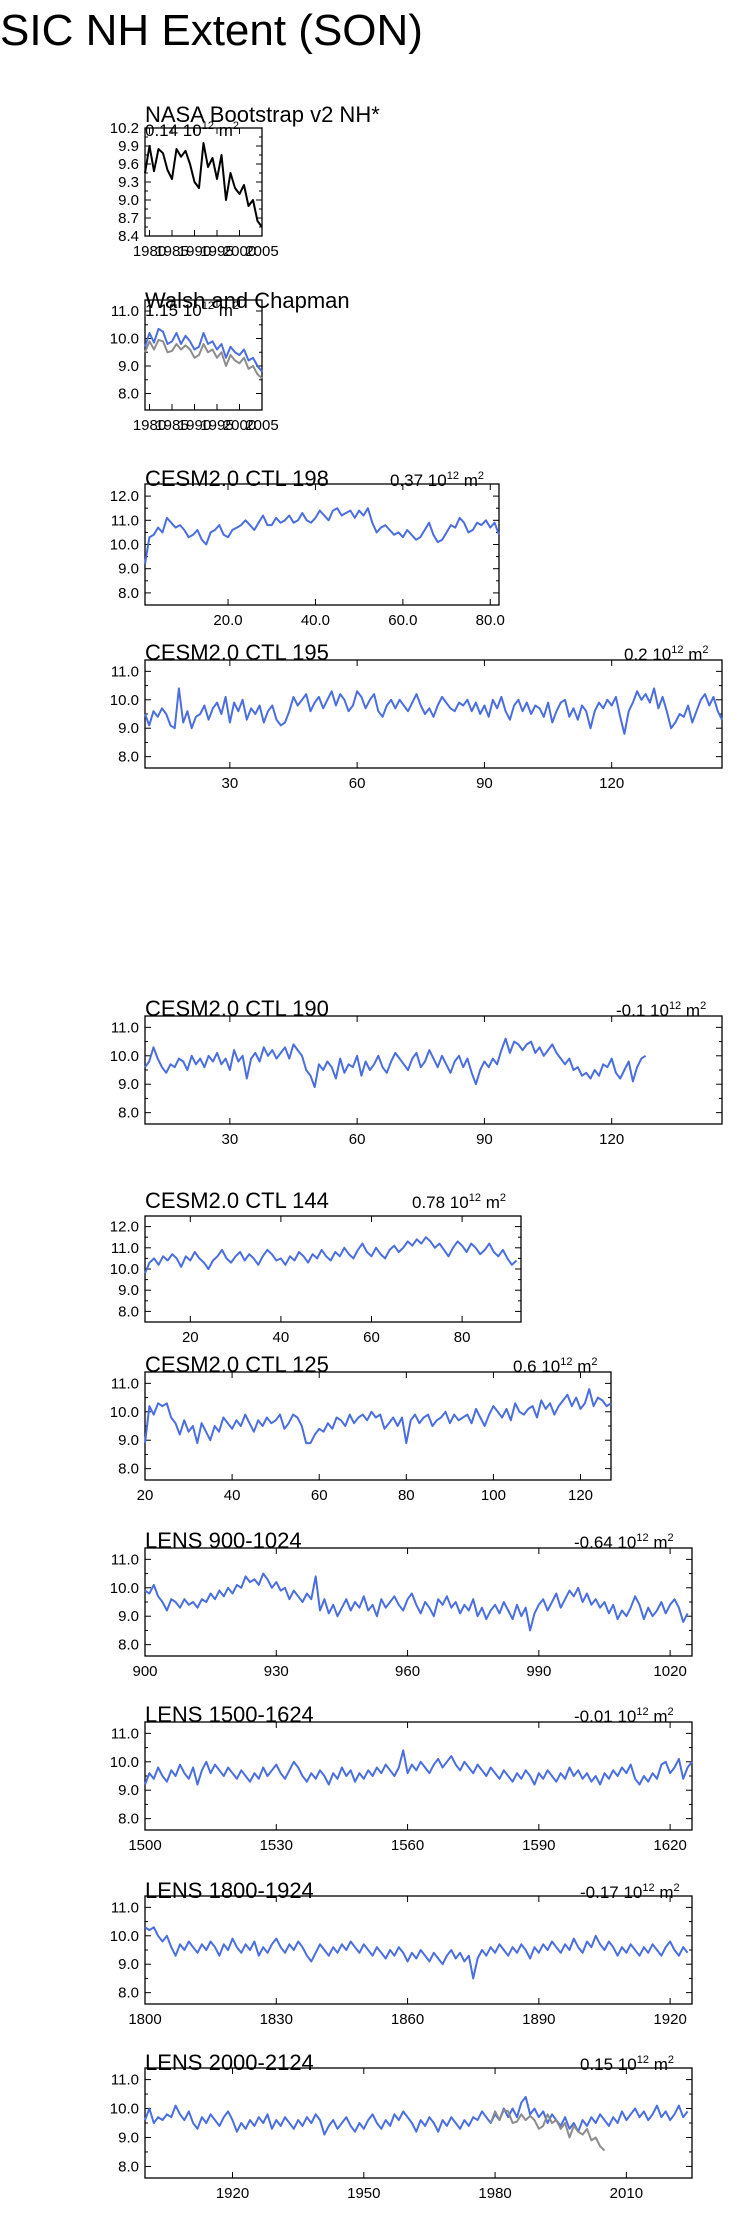 The image size is (741, 2226). What do you see at coordinates (276, 1845) in the screenshot?
I see `x-tick-label: 1530` at bounding box center [276, 1845].